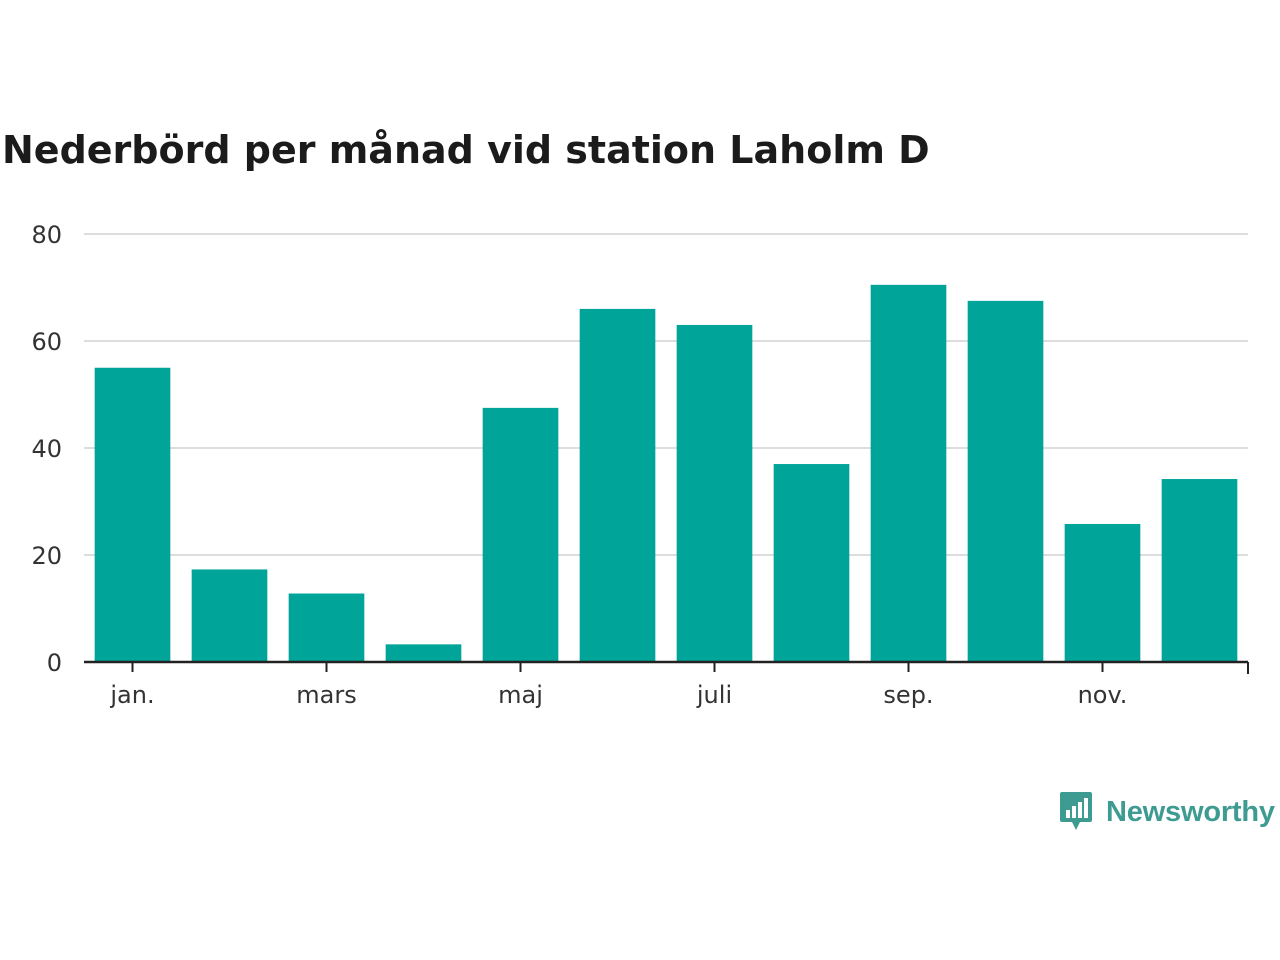 Image resolution: width=1280 pixels, height=960 pixels. Describe the element at coordinates (46, 449) in the screenshot. I see `y-tick-label: 40` at that location.